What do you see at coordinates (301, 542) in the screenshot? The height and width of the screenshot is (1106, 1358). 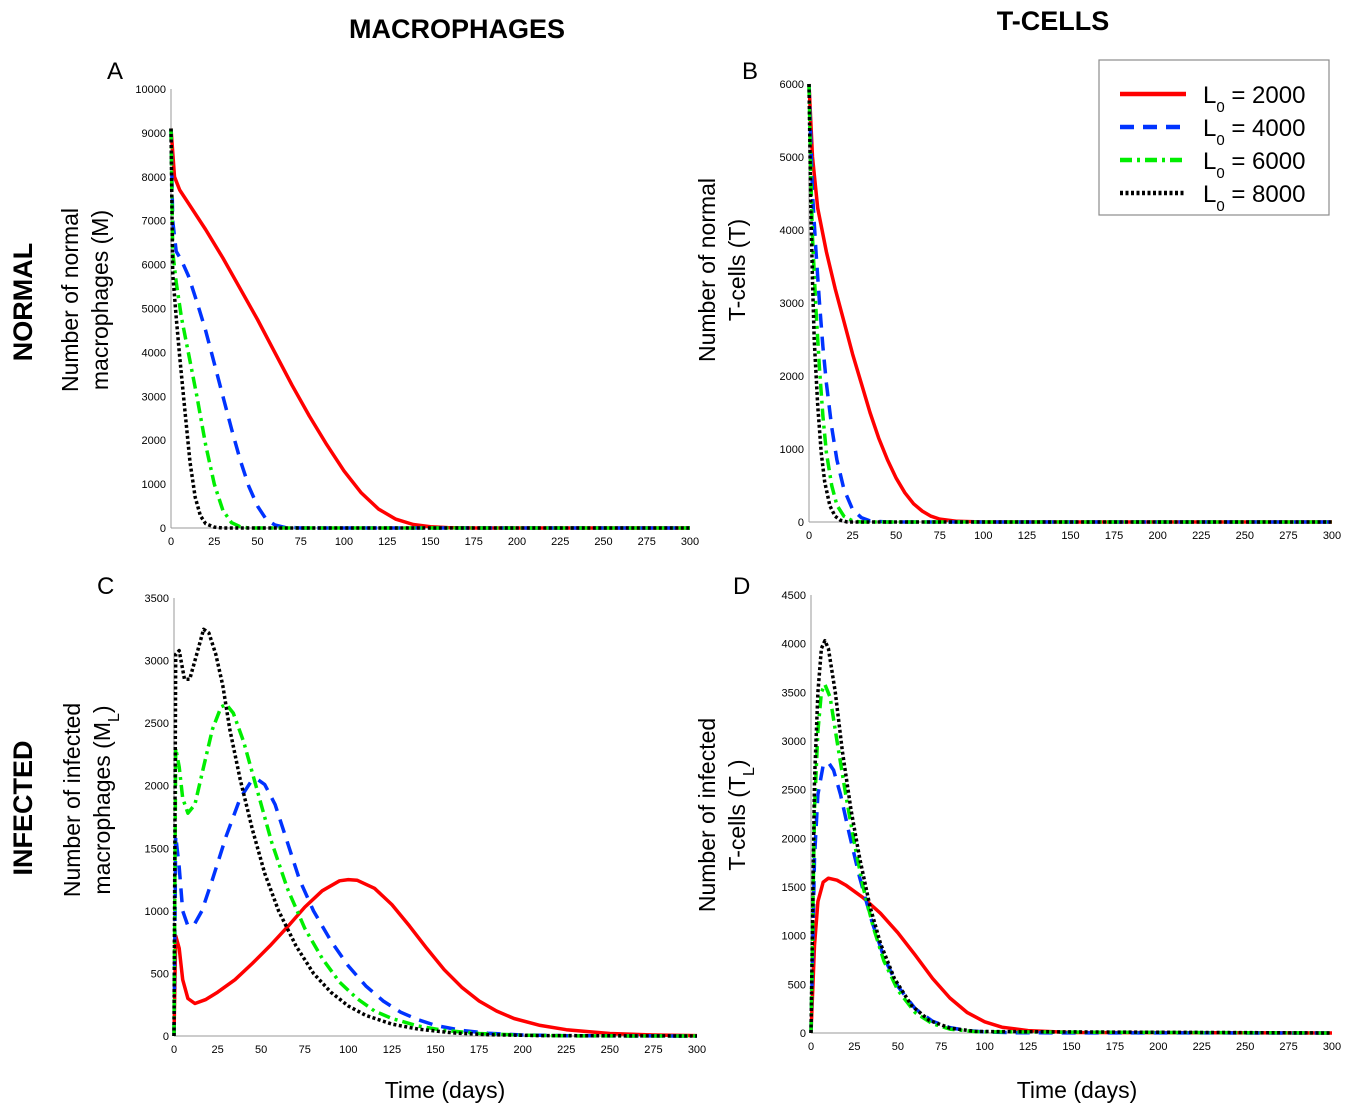 I see `panel-a-x-tick: 75` at bounding box center [301, 542].